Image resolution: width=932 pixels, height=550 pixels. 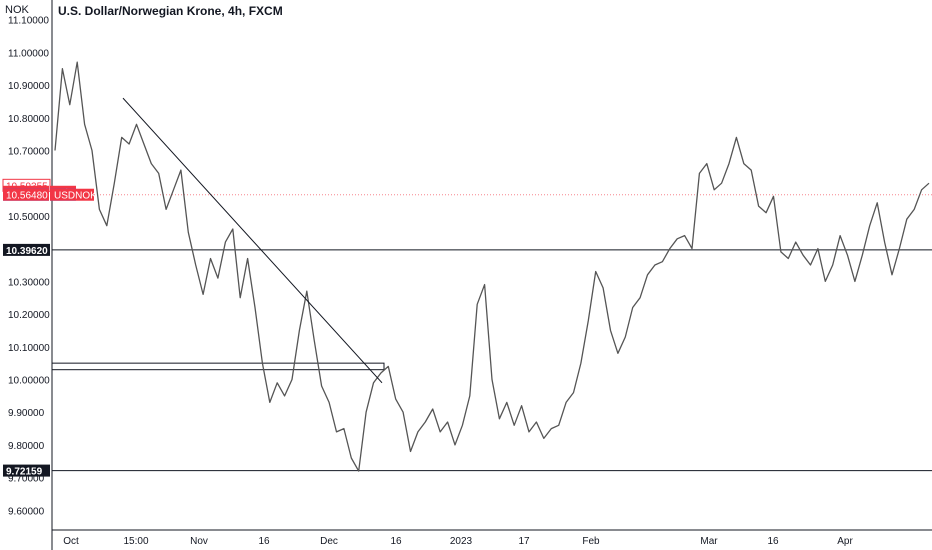 What do you see at coordinates (845, 541) in the screenshot?
I see `x-tick-label-11: Apr` at bounding box center [845, 541].